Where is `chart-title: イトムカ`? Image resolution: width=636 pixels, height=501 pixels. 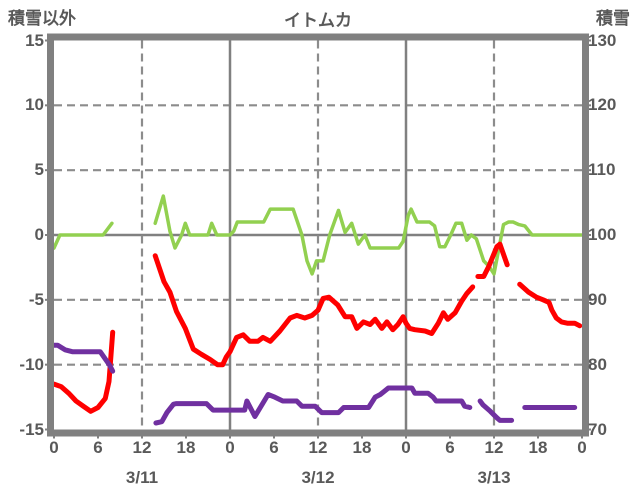
chart-title: イトムカ is located at coordinates (318, 20).